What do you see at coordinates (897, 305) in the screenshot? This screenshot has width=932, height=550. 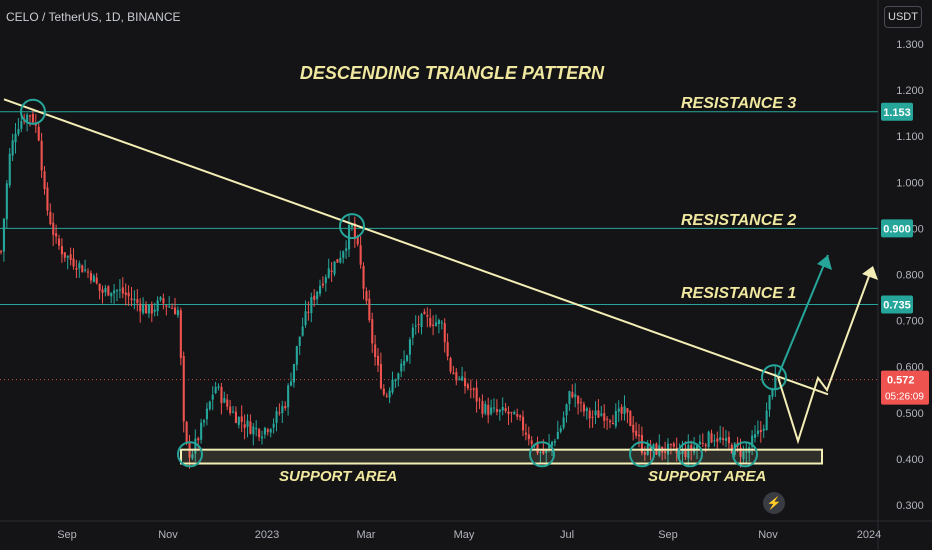 I see `level-price-text: 0.735` at bounding box center [897, 305].